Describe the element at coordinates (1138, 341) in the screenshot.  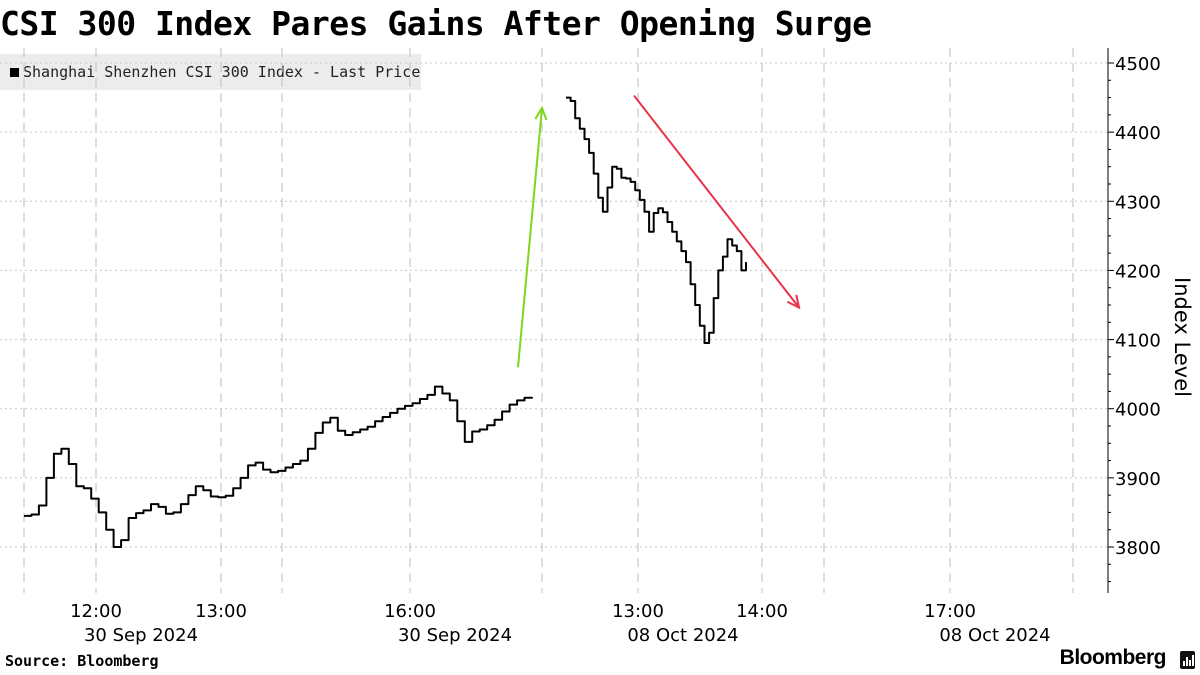
I see `y-tick-label: 4100` at that location.